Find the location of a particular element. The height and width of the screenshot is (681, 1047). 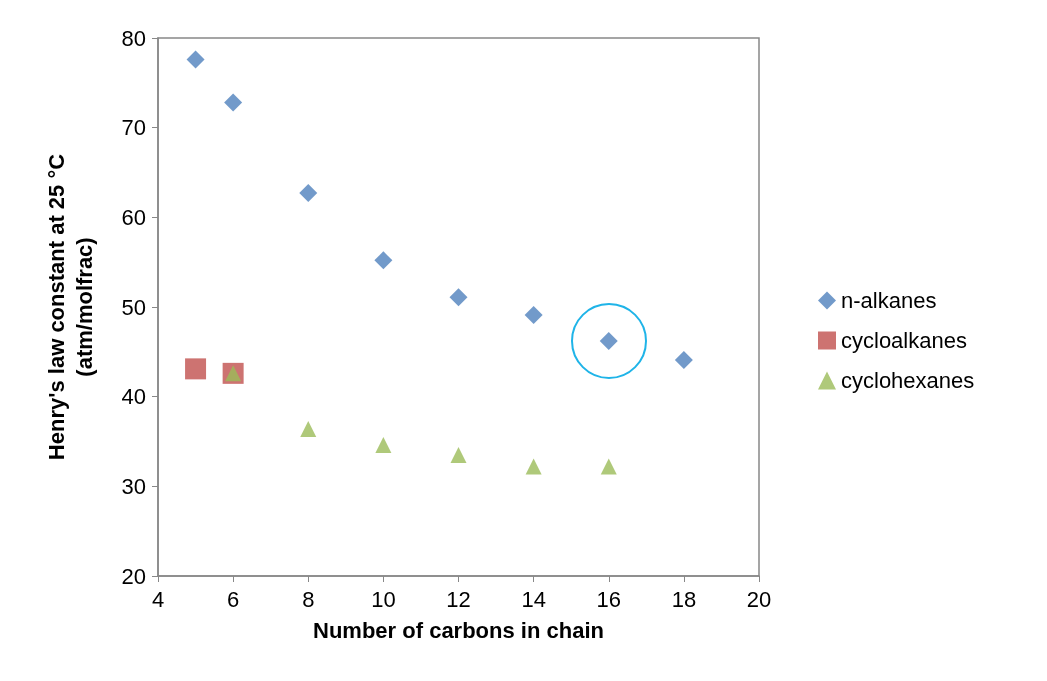

x-tick-label: 8 is located at coordinates (308, 599).